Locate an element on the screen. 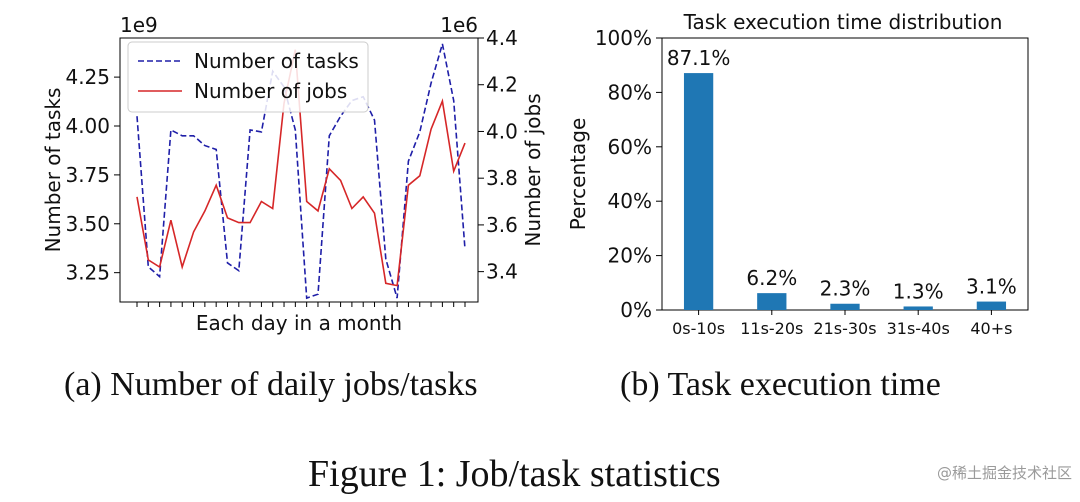 This screenshot has width=1080, height=502. left-y-ticks: 3.25 3.50 3.75 4.00 4.25 is located at coordinates (92, 175).